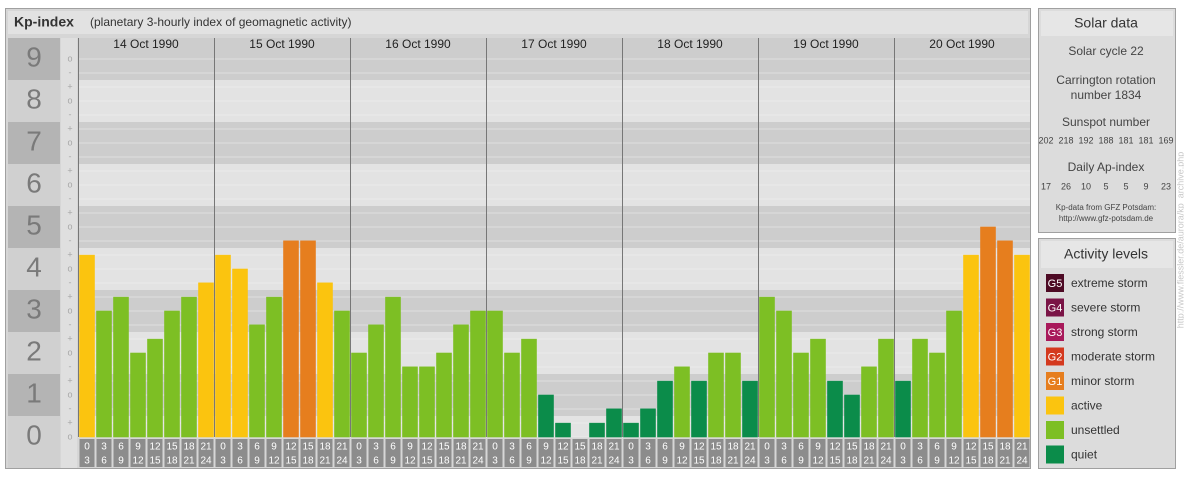 The height and width of the screenshot is (480, 1184). Describe the element at coordinates (1055, 357) in the screenshot. I see `legend-badge: G2` at that location.